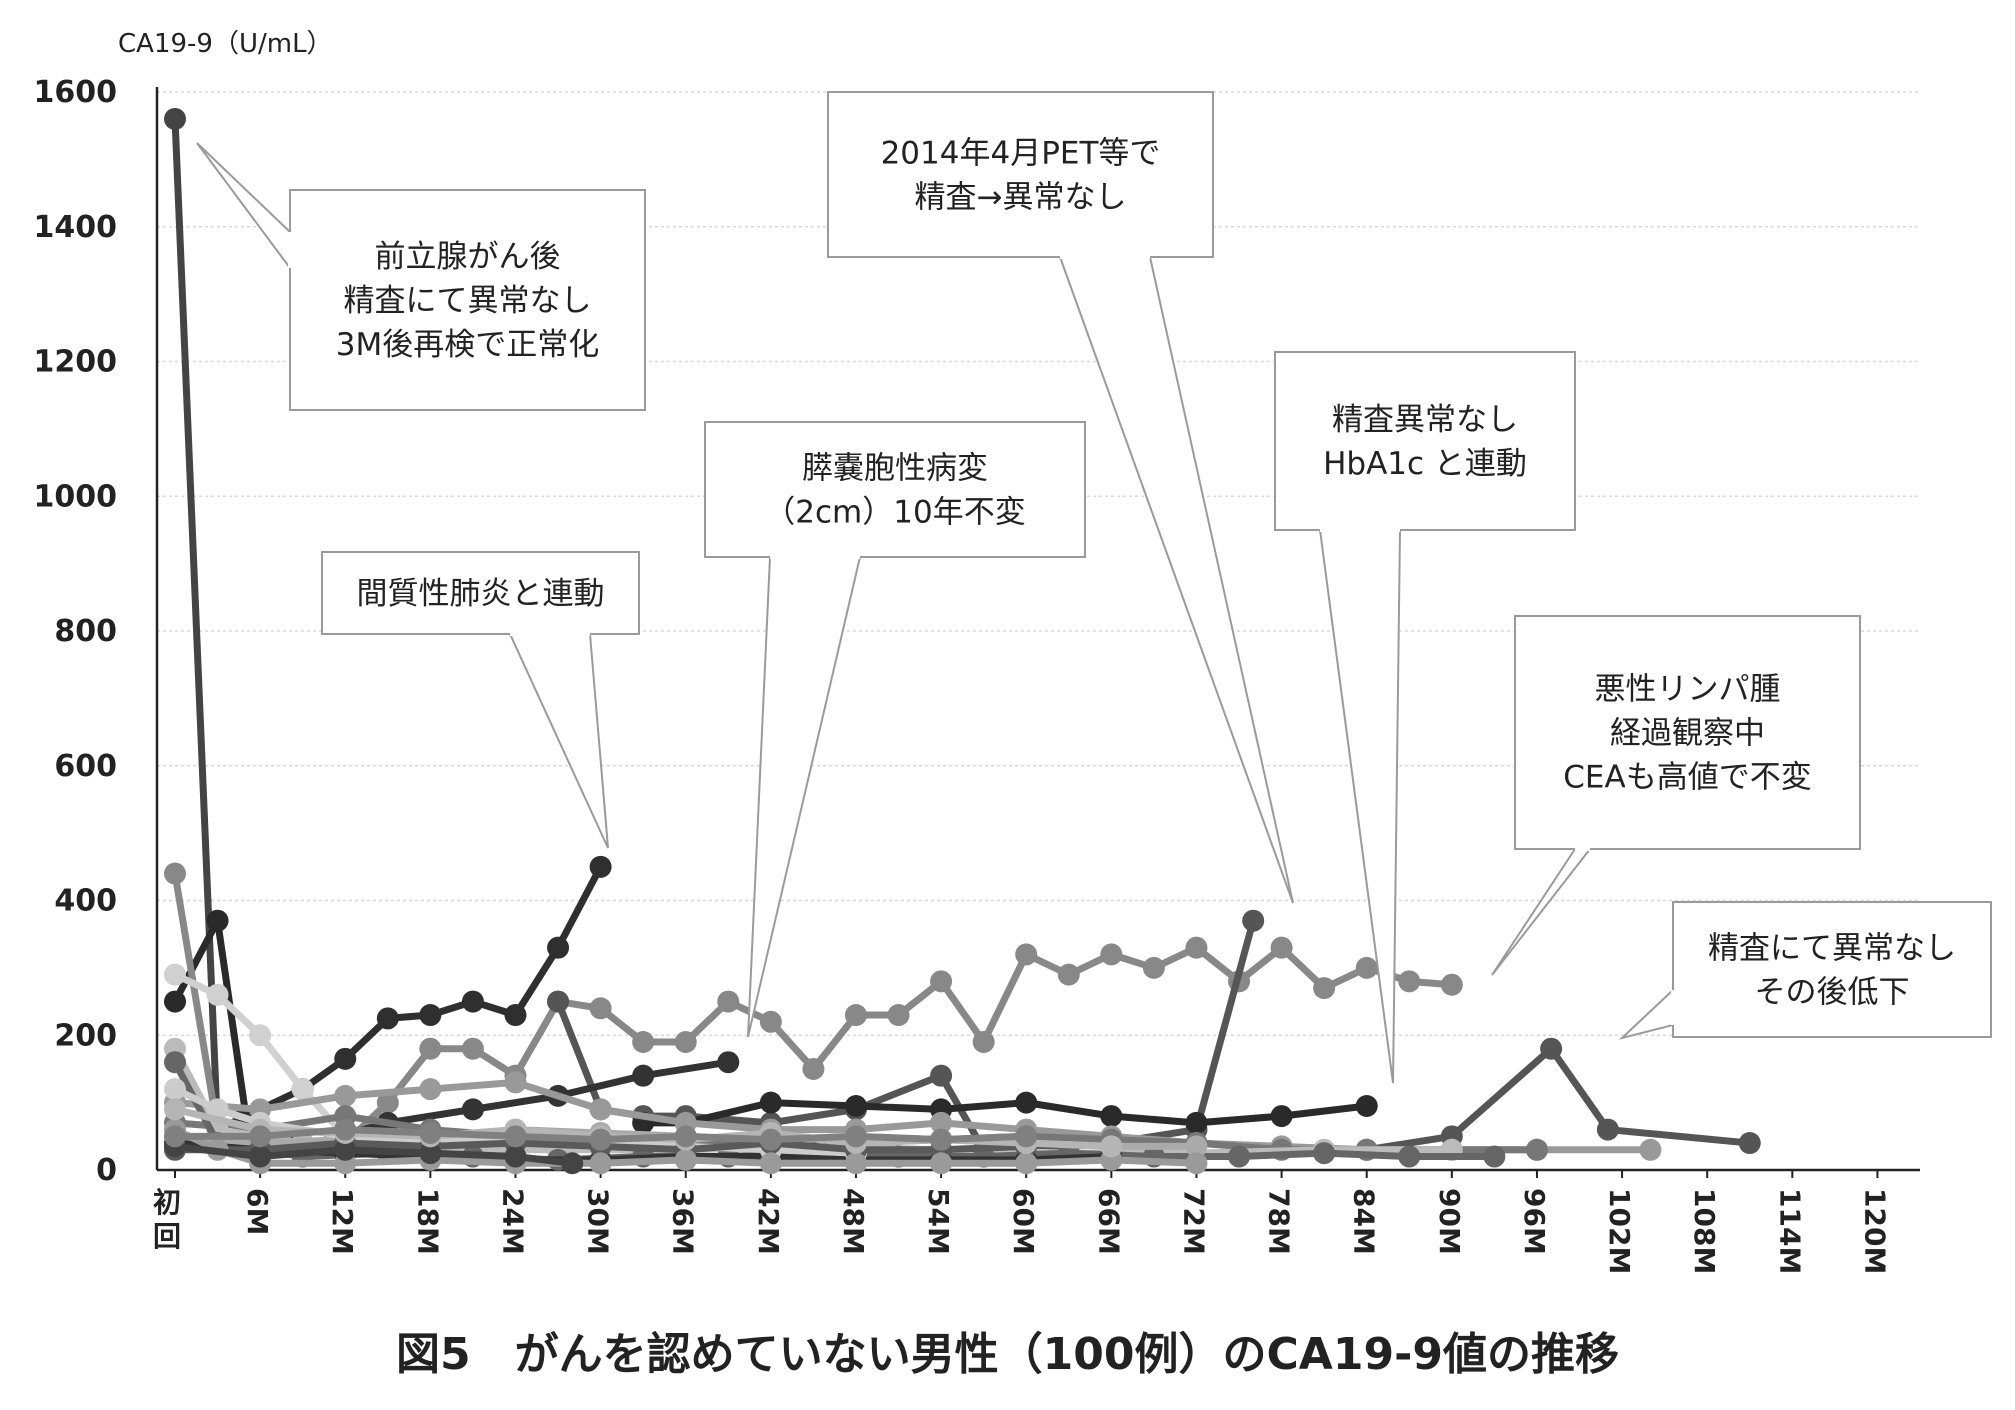 The image size is (2015, 1410). I want to click on callout-text: 精査にて異常なし, so click(1832, 949).